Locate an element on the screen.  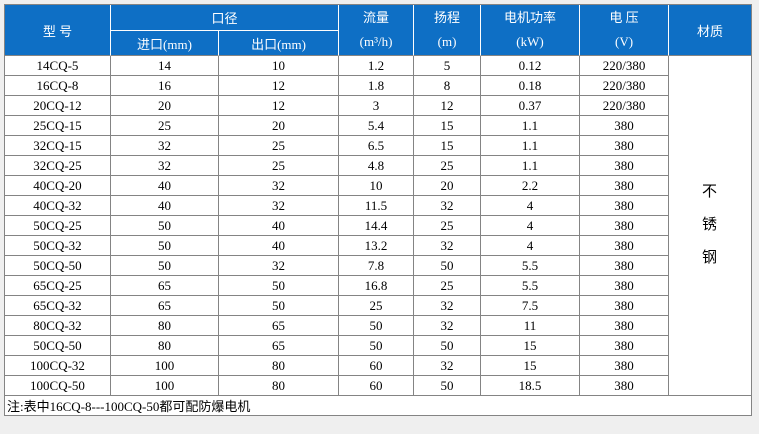
inlet-cell: 20 is located at coordinates (165, 106).